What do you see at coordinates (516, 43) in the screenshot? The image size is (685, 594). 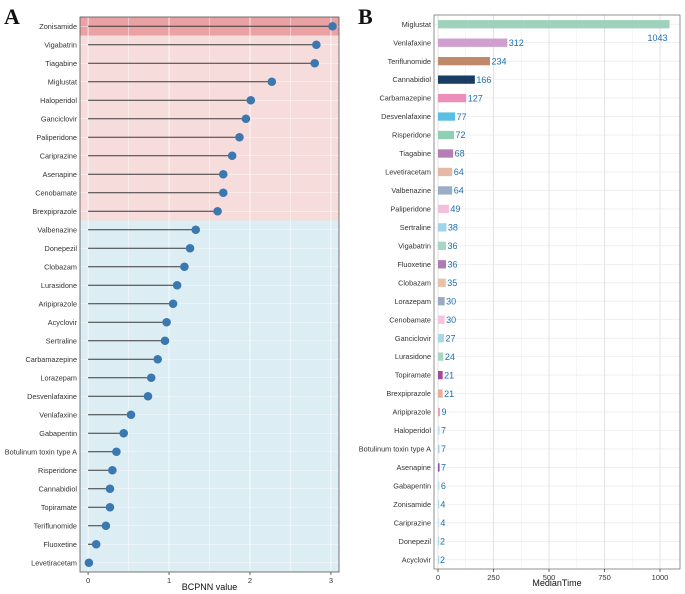 I see `bar-value-label: 312` at bounding box center [516, 43].